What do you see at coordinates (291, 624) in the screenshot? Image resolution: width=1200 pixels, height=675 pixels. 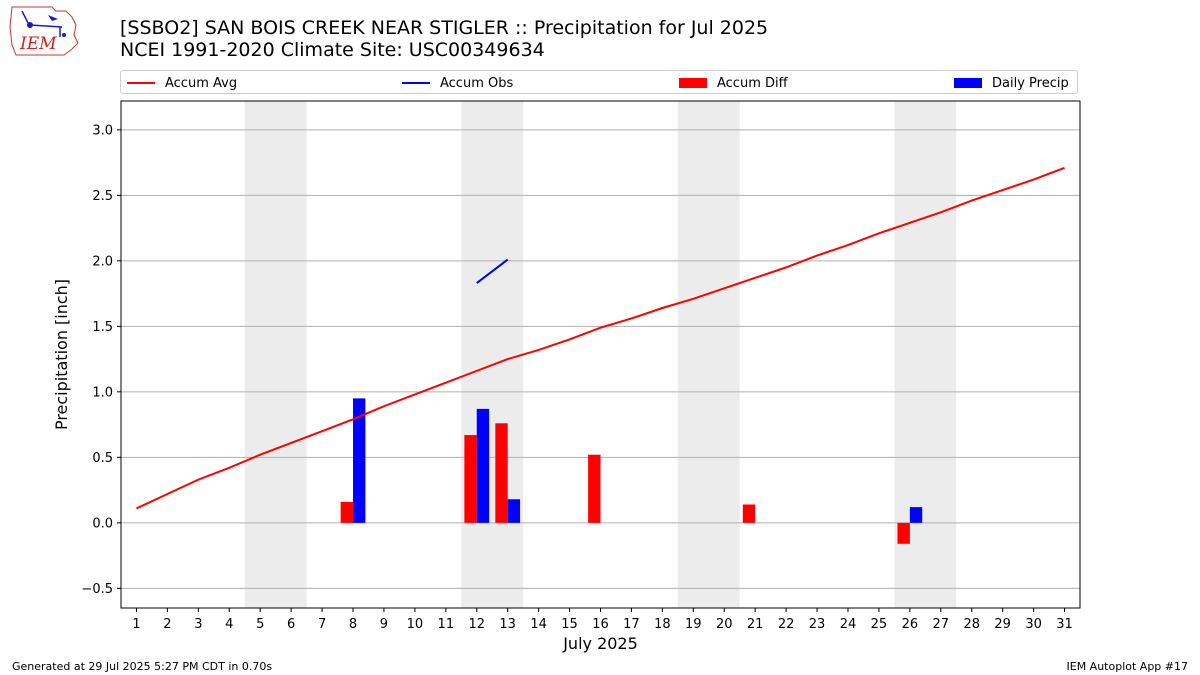 I see `x-tick-label: 6` at bounding box center [291, 624].